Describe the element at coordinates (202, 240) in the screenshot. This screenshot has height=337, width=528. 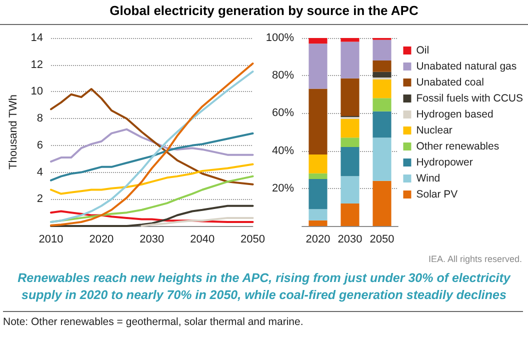
I see `x-tick-label: 2040` at that location.